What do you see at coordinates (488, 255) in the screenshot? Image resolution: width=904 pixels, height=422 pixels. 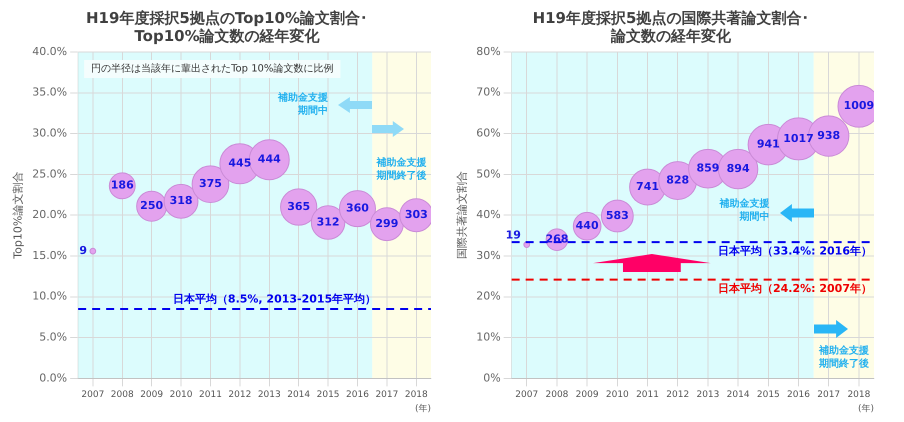 I see `y-tick-label: 30%` at bounding box center [488, 255].